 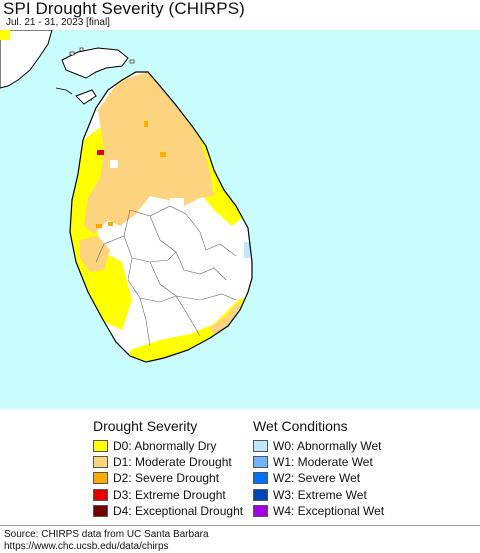 I want to click on jaffna-peninsula, so click(x=95, y=63).